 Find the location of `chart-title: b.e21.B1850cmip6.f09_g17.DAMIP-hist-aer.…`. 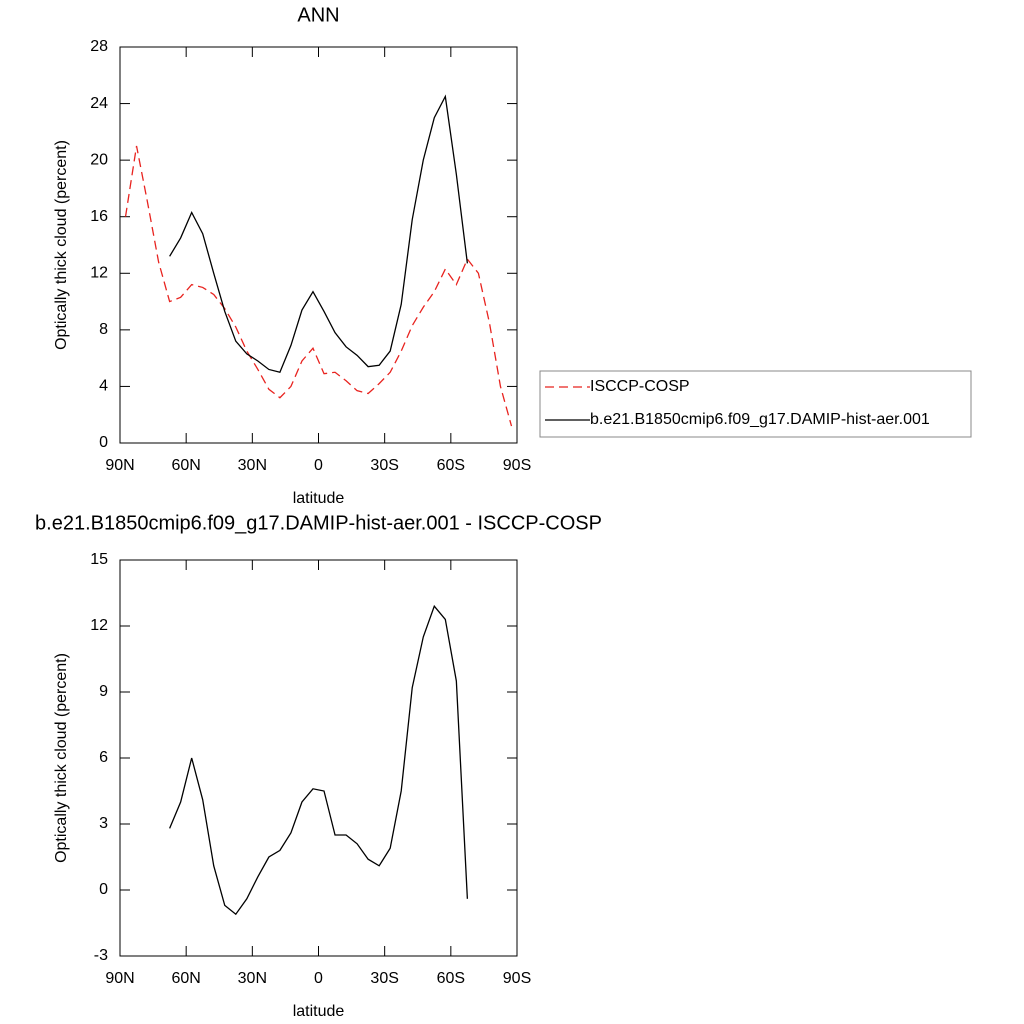

chart-title: b.e21.B1850cmip6.f09_g17.DAMIP-hist-aer.… is located at coordinates (318, 523).